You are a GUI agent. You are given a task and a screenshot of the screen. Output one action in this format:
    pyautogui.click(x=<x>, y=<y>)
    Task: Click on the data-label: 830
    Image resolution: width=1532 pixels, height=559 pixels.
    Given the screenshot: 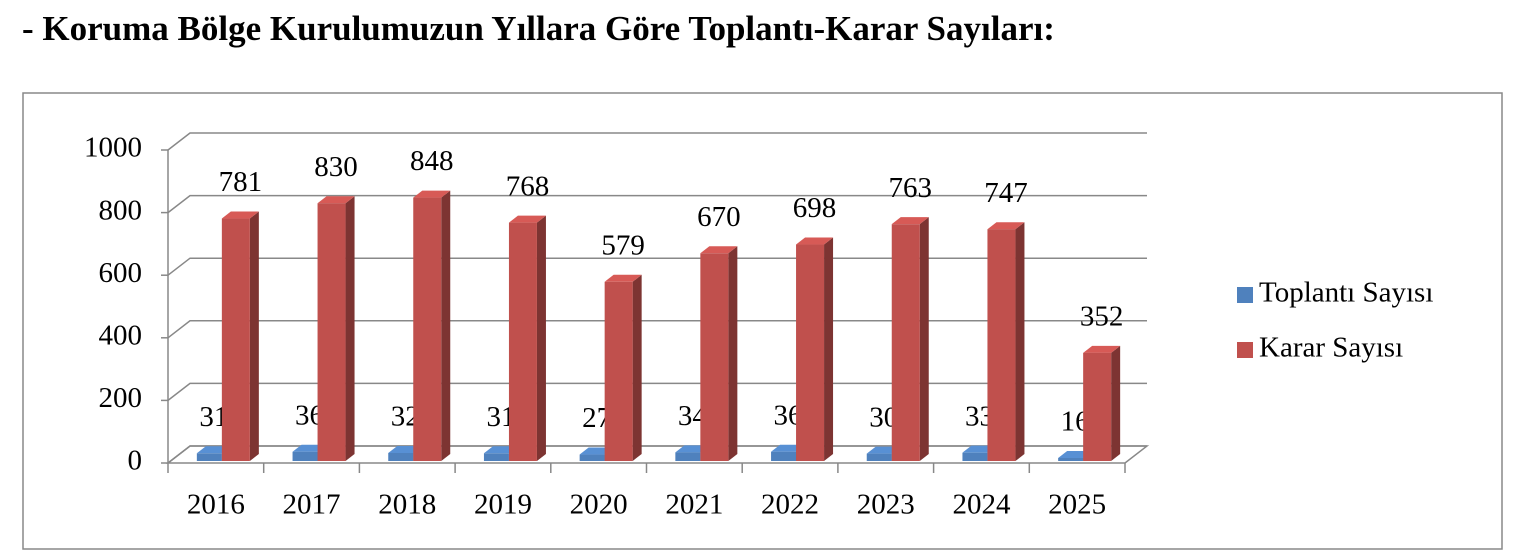 What is the action you would take?
    pyautogui.click(x=336, y=167)
    